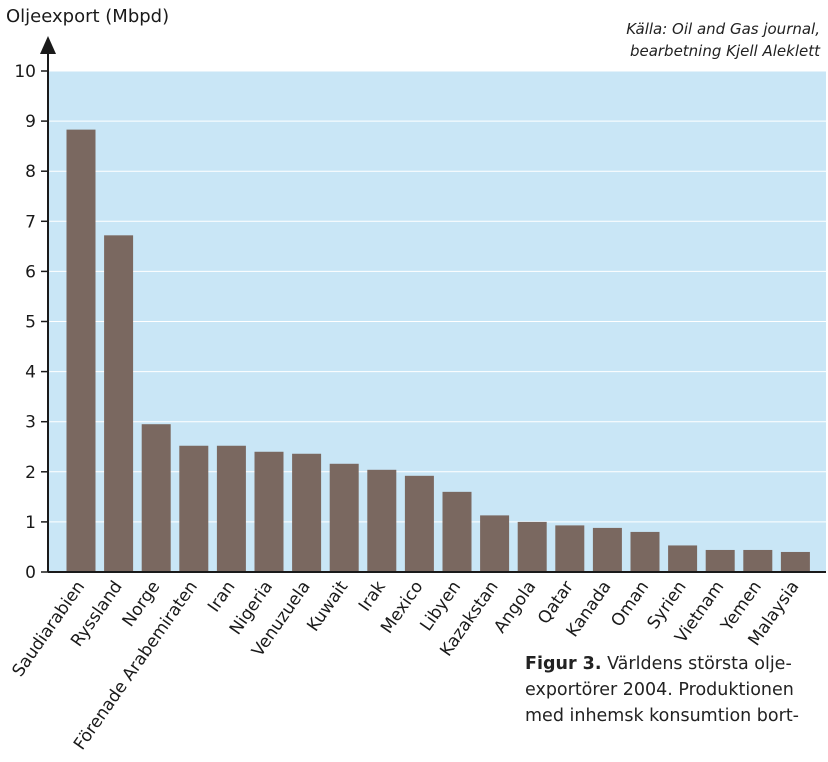  What do you see at coordinates (30, 473) in the screenshot?
I see `y-tick-label: 2` at bounding box center [30, 473].